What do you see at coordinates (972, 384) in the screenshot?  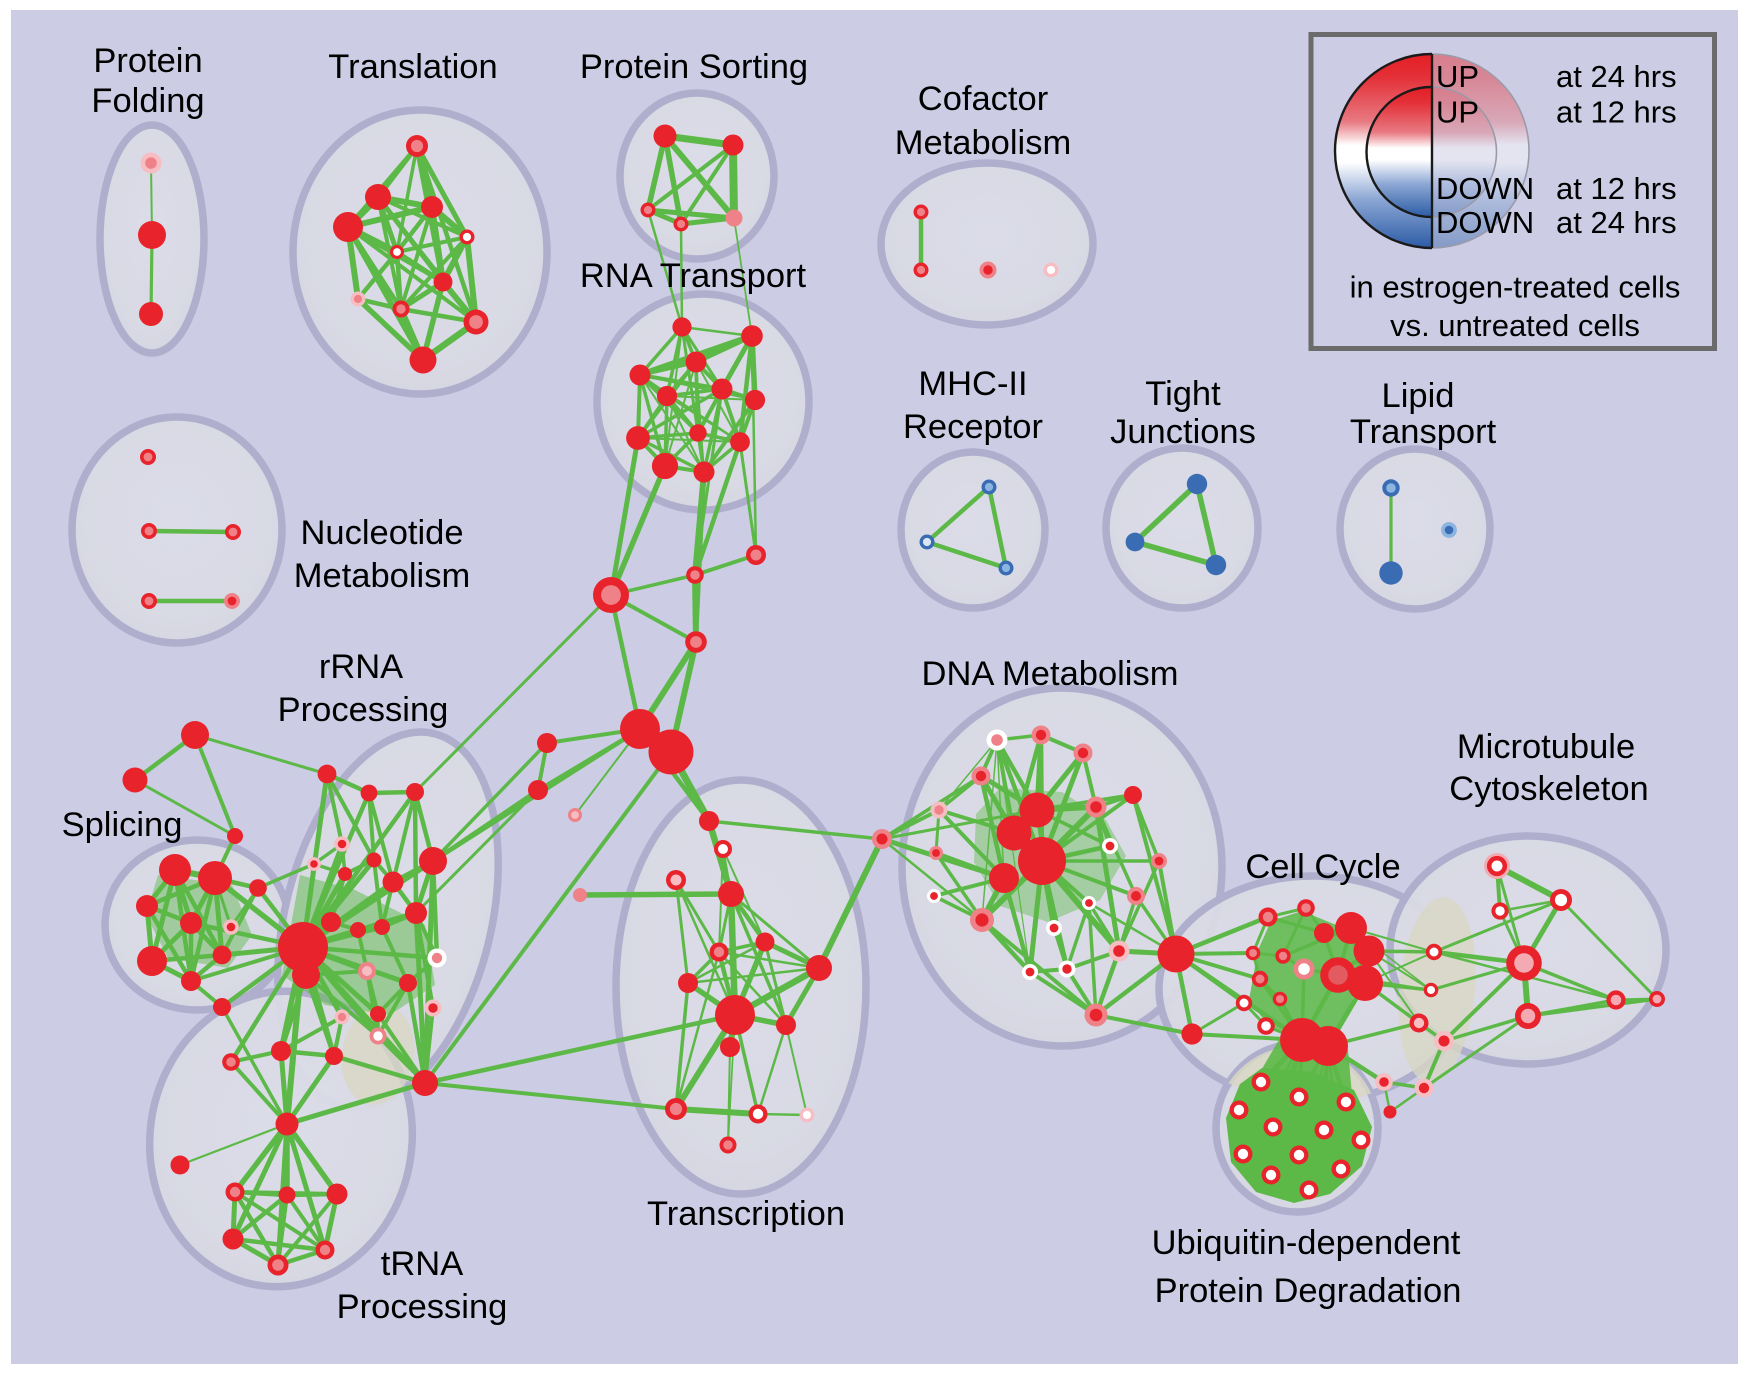 I see `svg-text: MHC-II` at bounding box center [972, 384].